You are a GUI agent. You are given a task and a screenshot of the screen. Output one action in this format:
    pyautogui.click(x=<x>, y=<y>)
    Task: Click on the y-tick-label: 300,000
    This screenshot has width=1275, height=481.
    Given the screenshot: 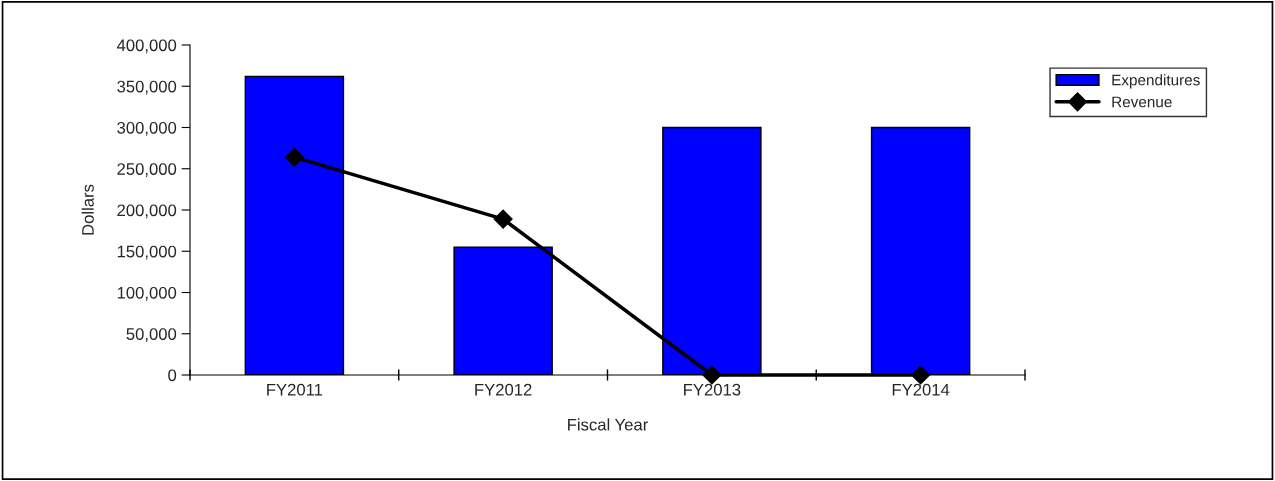 What is the action you would take?
    pyautogui.click(x=147, y=128)
    